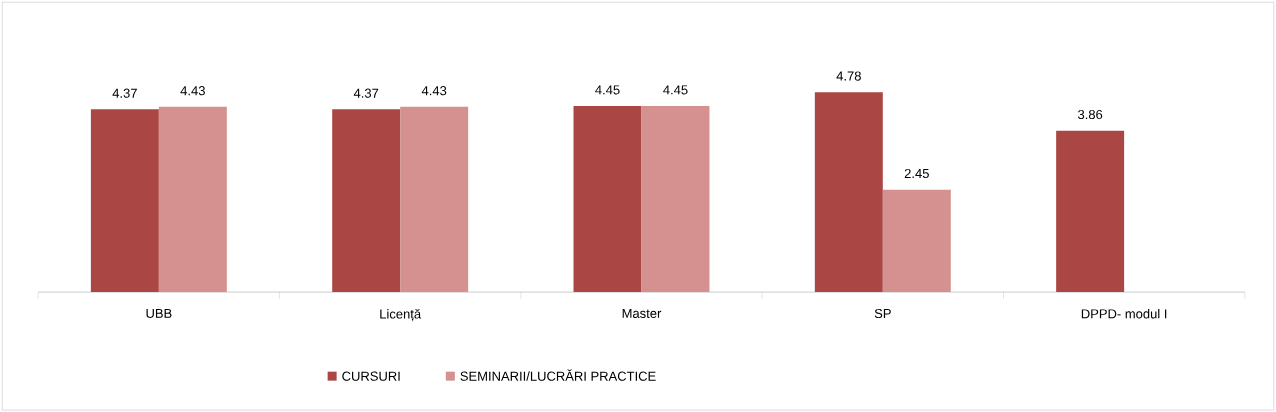 The image size is (1276, 412). I want to click on x-tick-label: Licență, so click(401, 315).